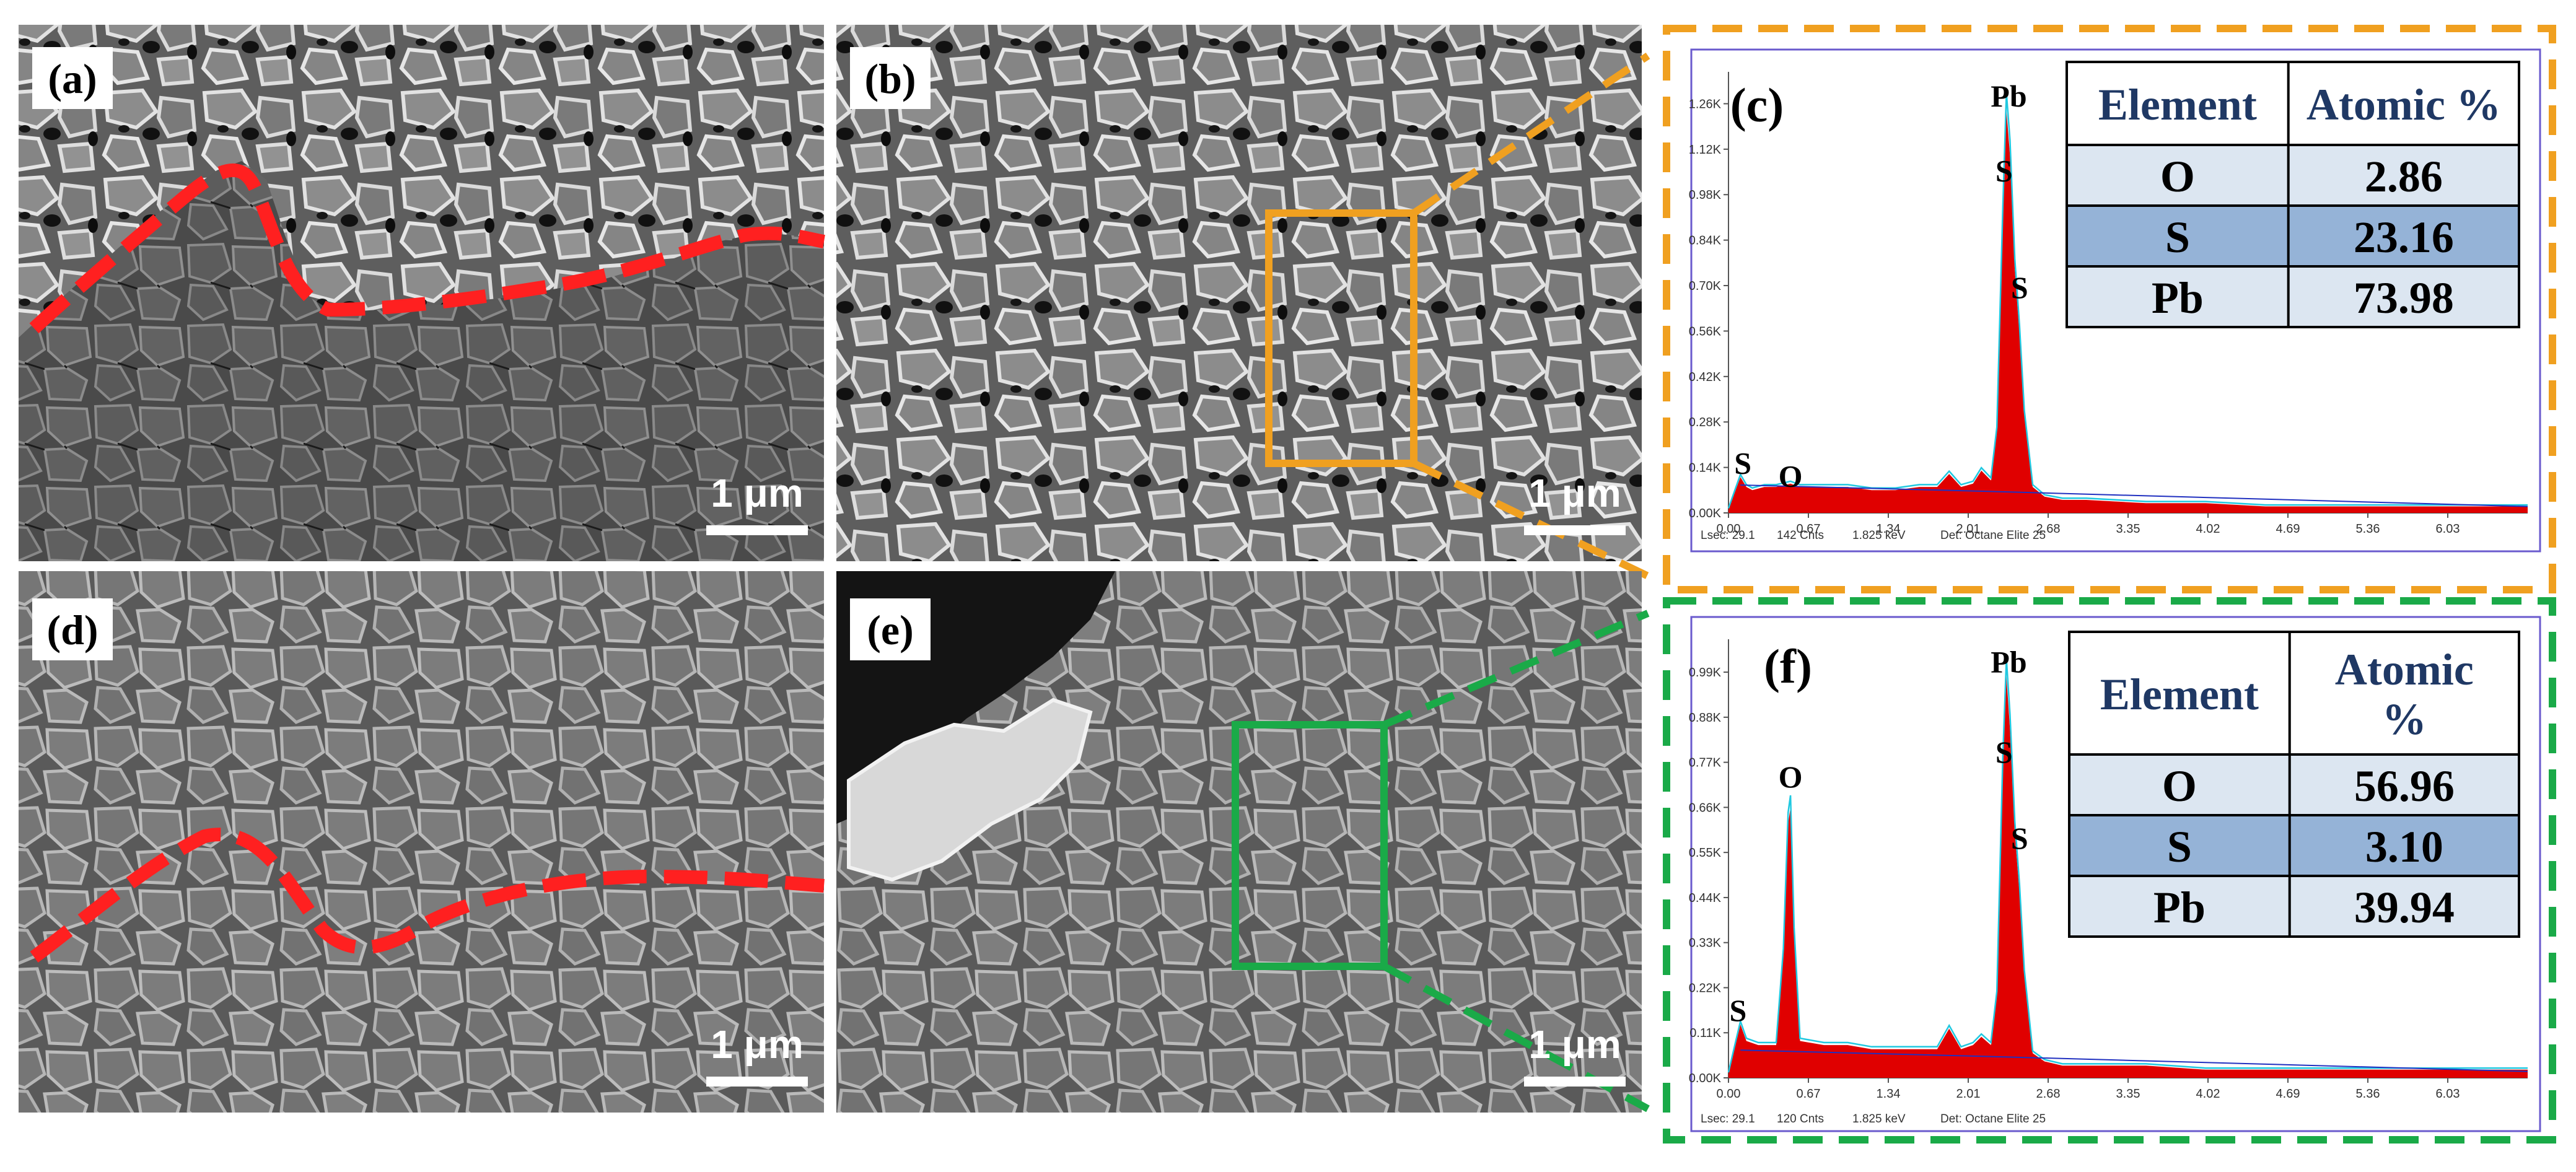 This screenshot has height=1172, width=2576. Describe the element at coordinates (1993, 535) in the screenshot. I see `footer-text-c: Det: Octane Elite 25` at that location.